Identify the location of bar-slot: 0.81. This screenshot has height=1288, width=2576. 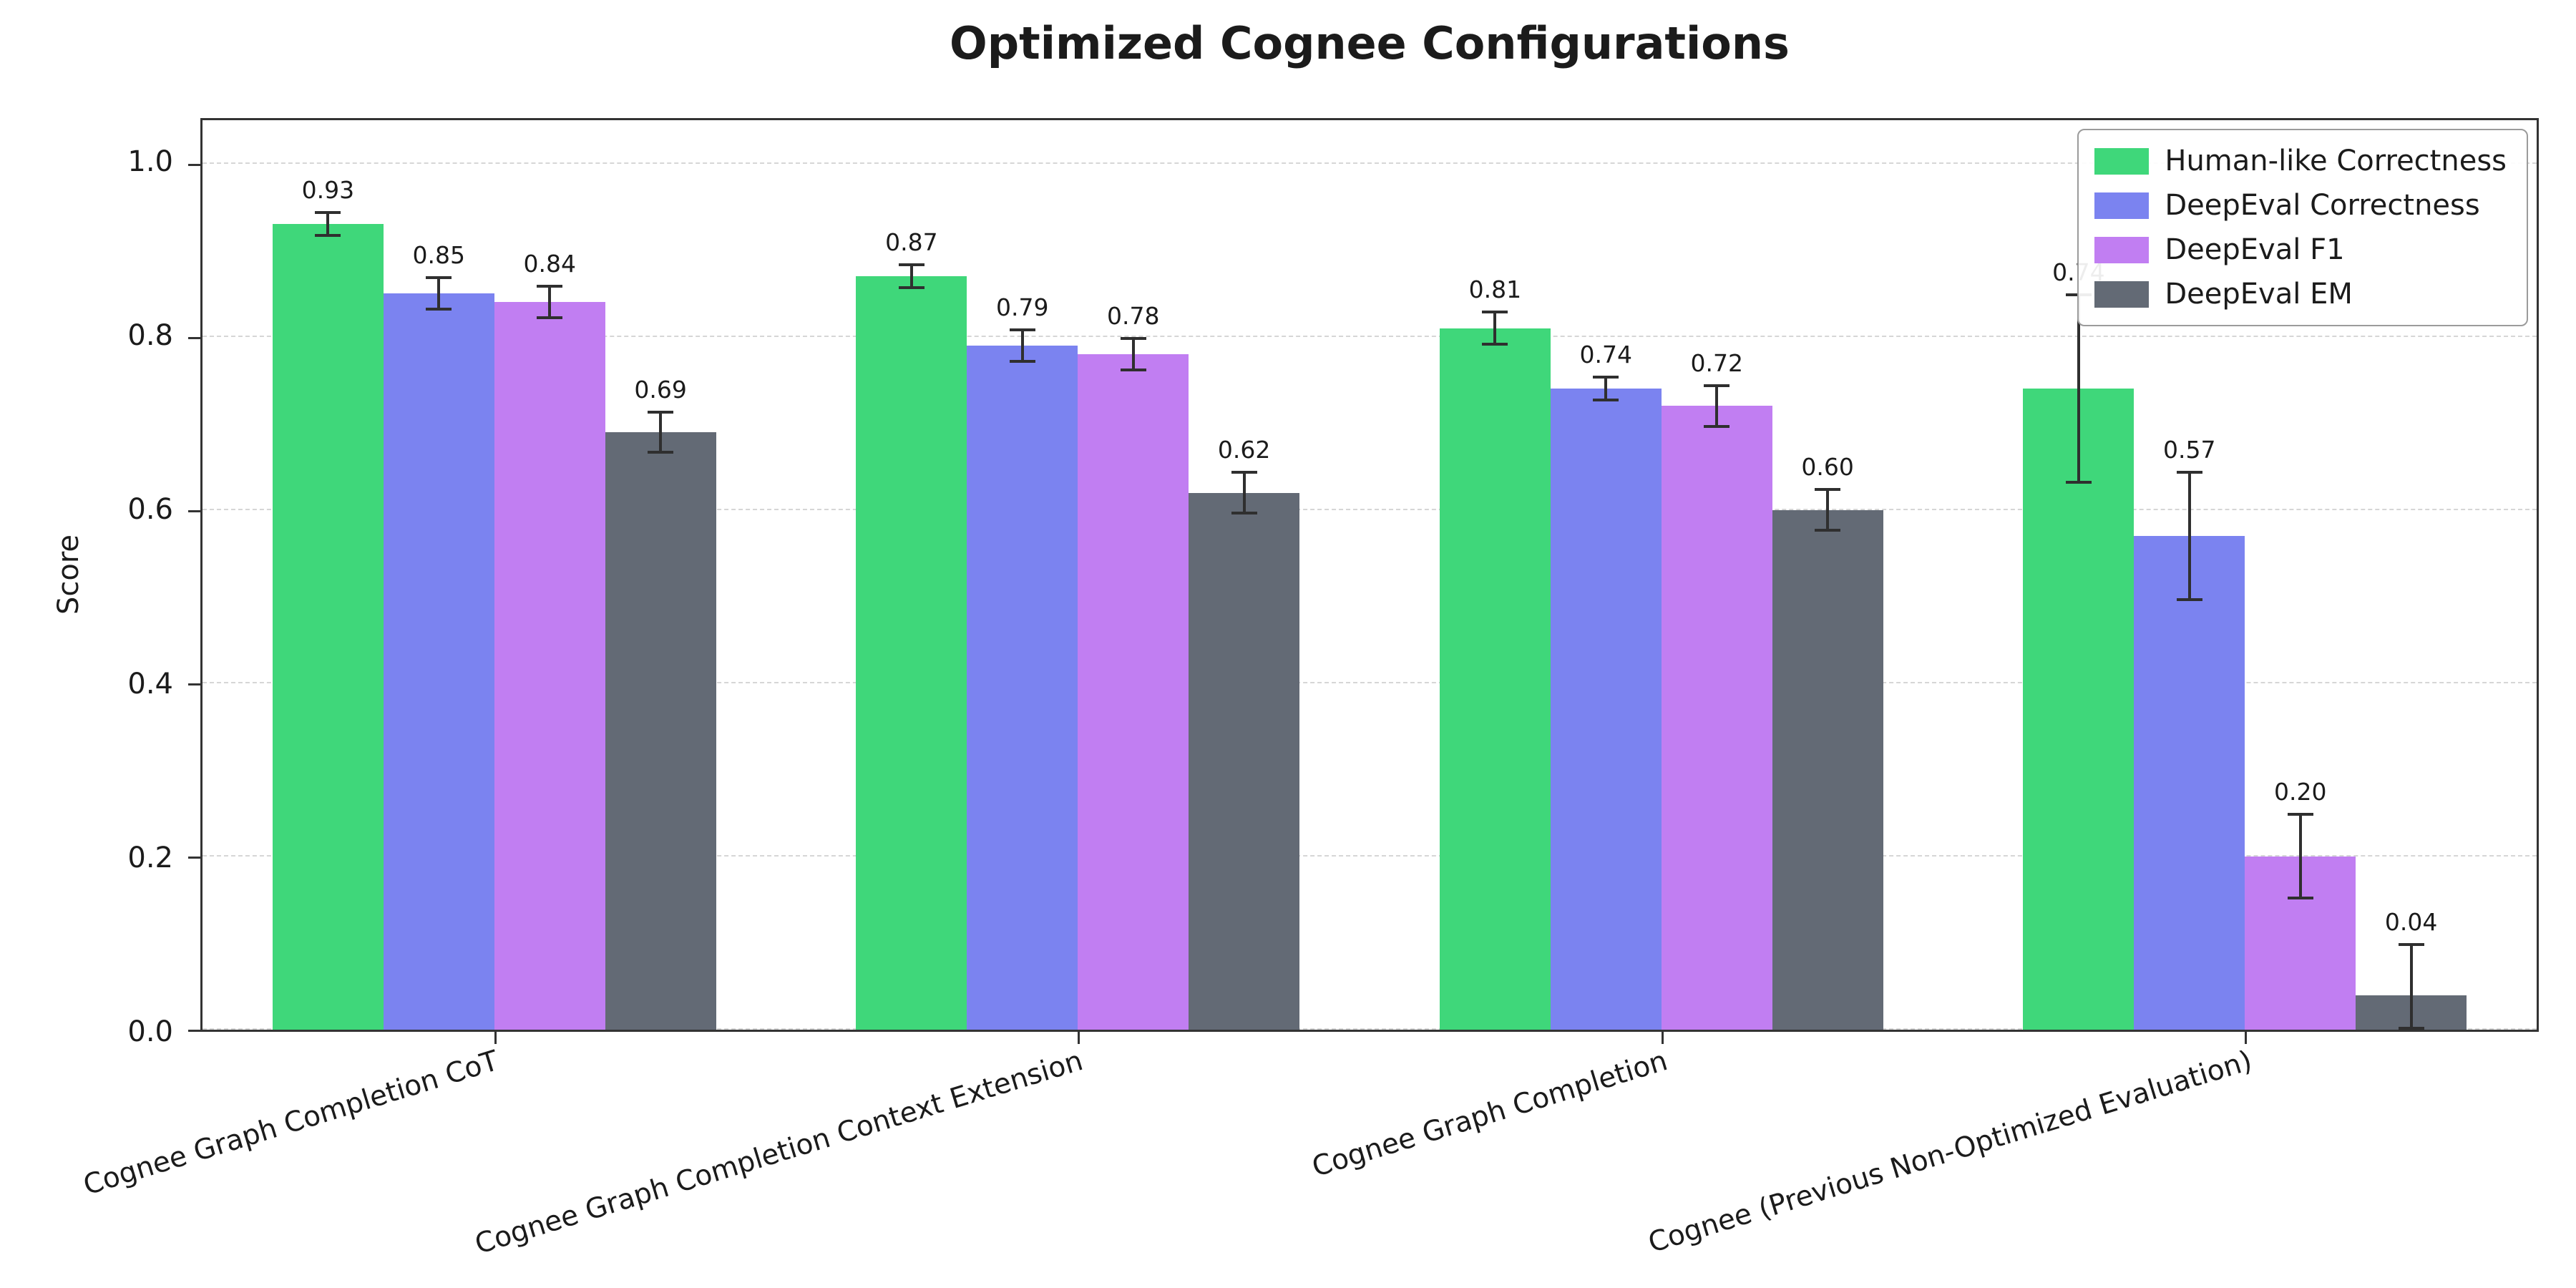
(1495, 575).